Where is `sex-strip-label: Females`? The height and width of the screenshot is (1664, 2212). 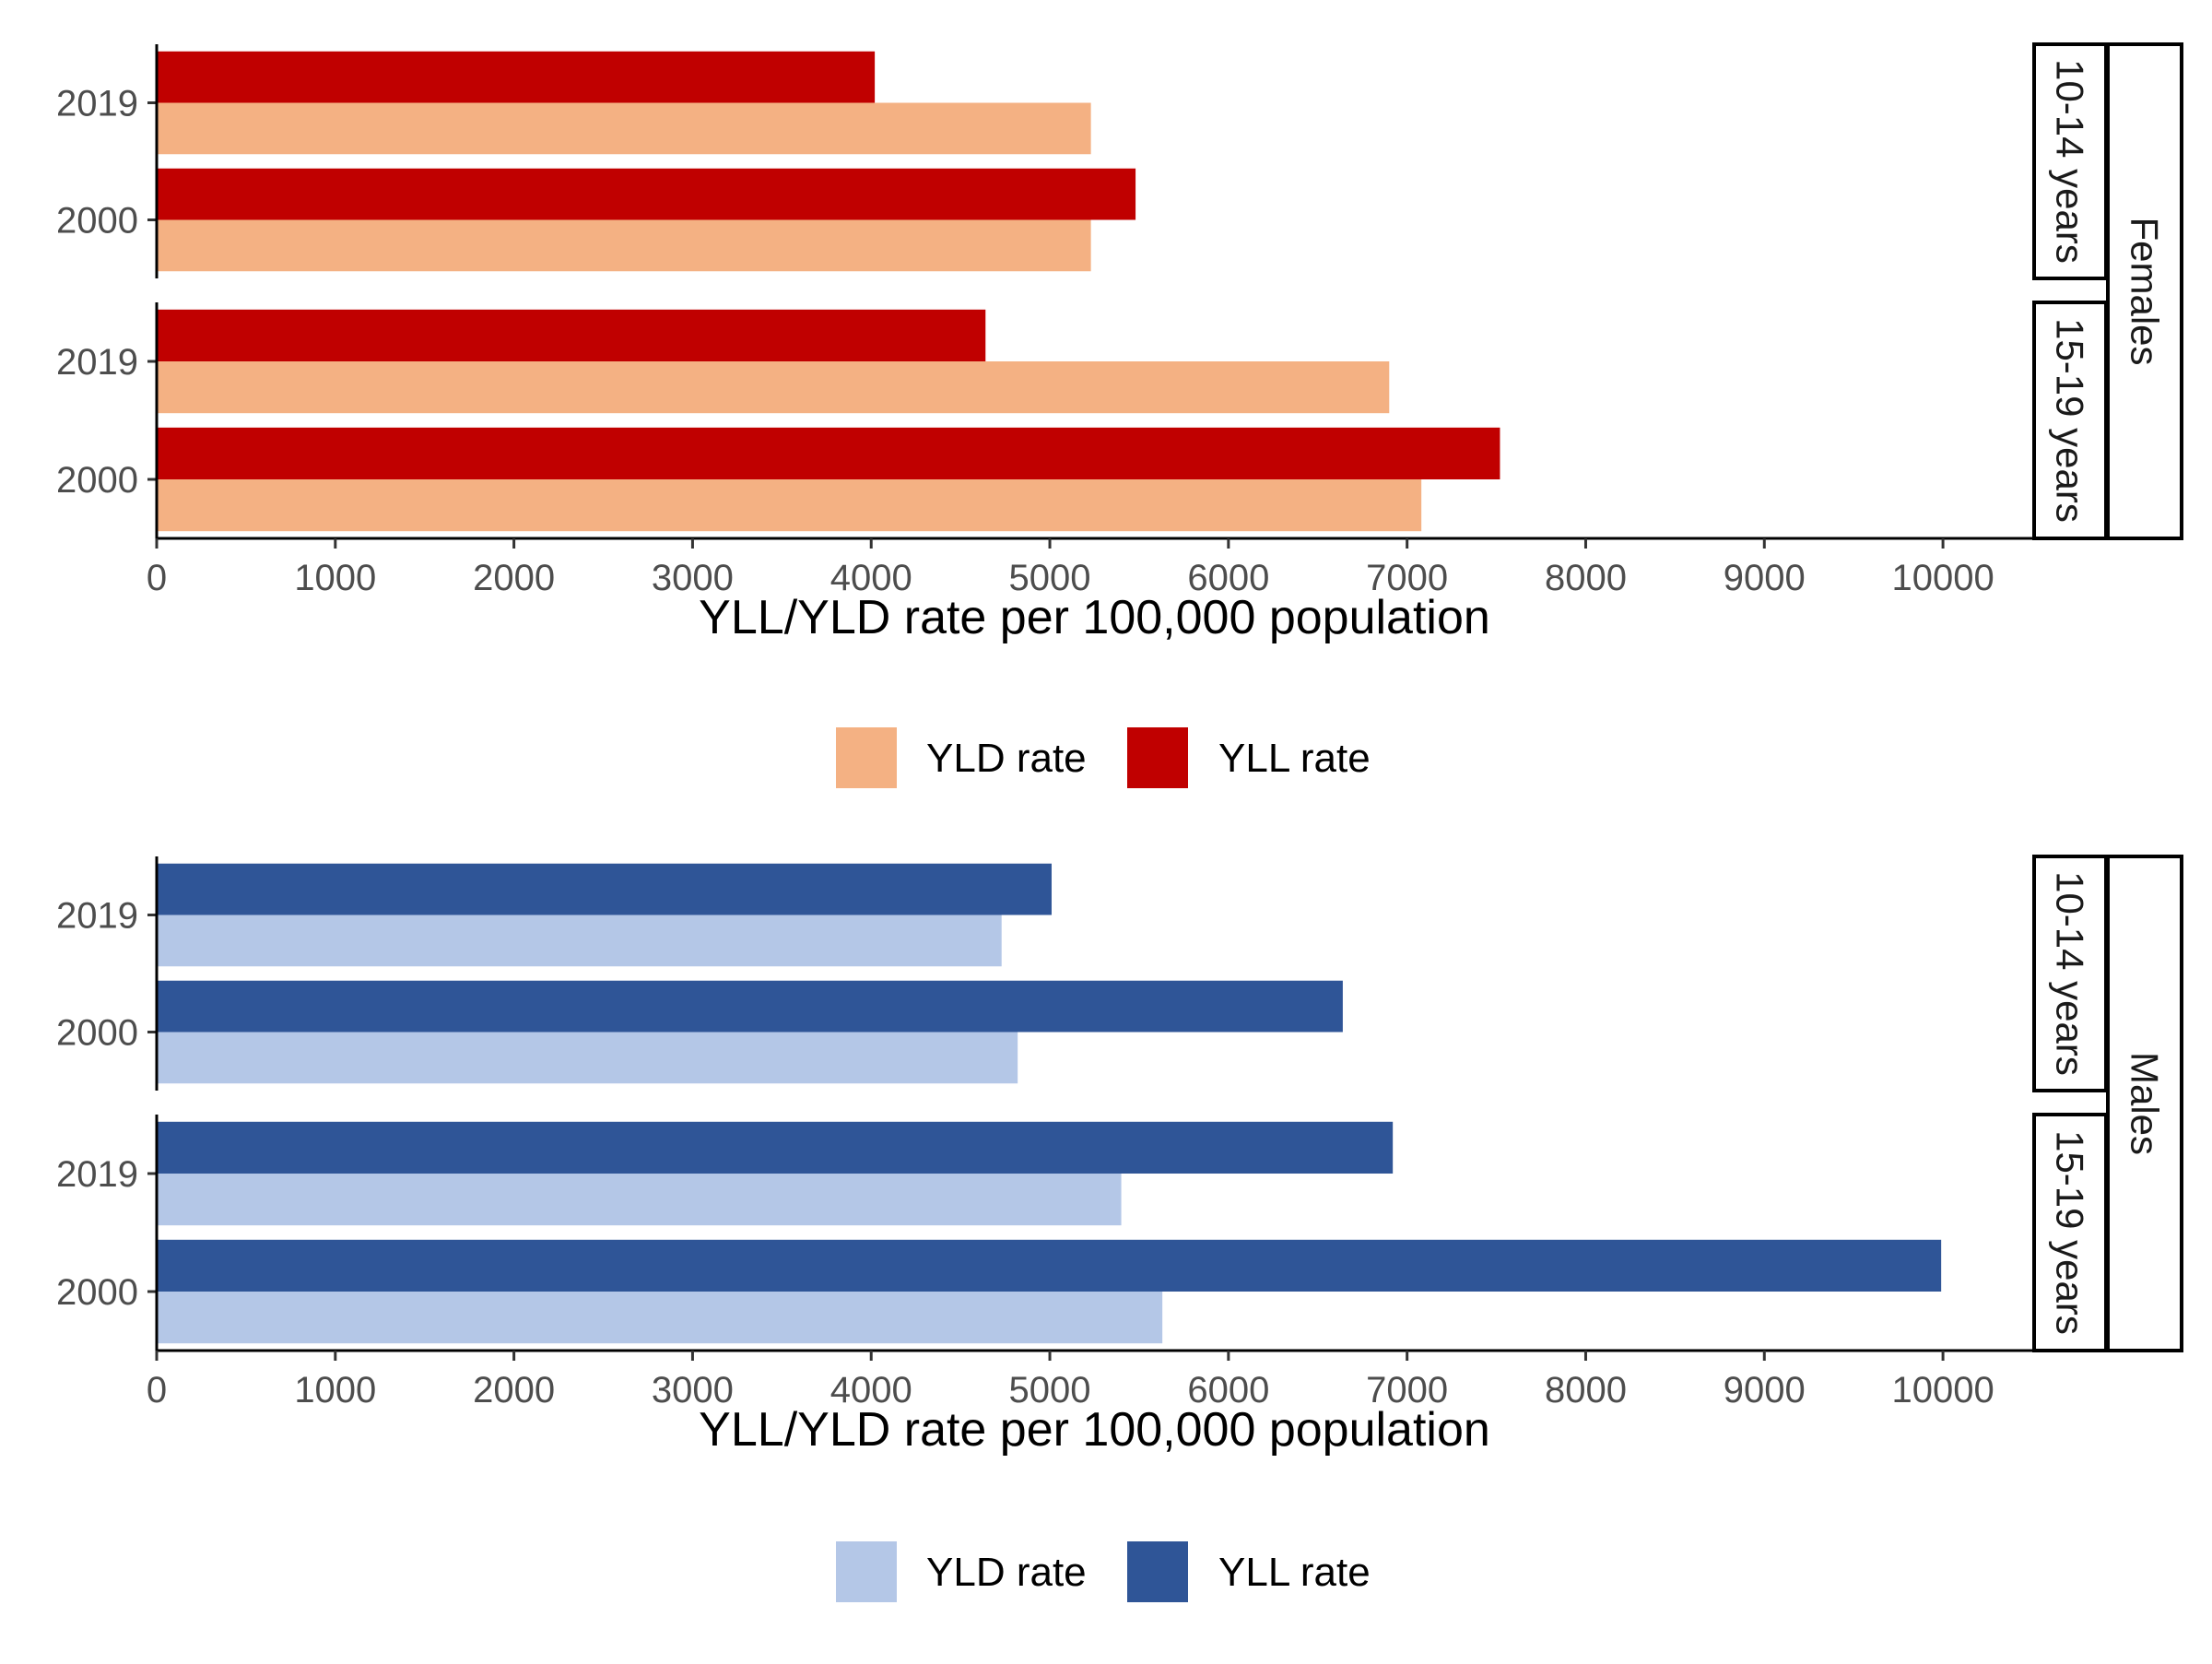 sex-strip-label: Females is located at coordinates (2145, 291).